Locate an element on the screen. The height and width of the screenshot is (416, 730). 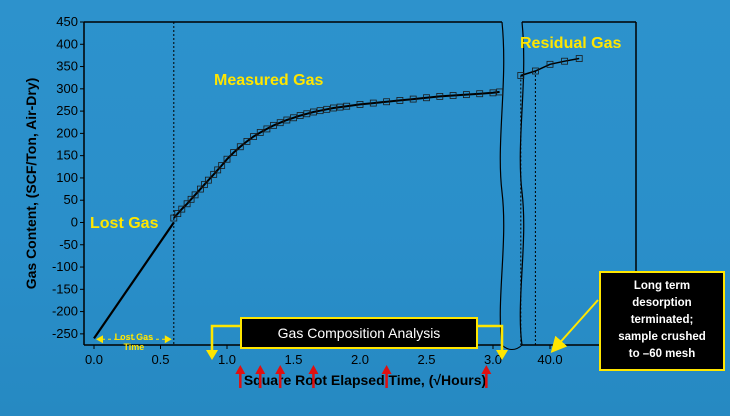
lost-gas-label: Lost Gas is located at coordinates (124, 223).